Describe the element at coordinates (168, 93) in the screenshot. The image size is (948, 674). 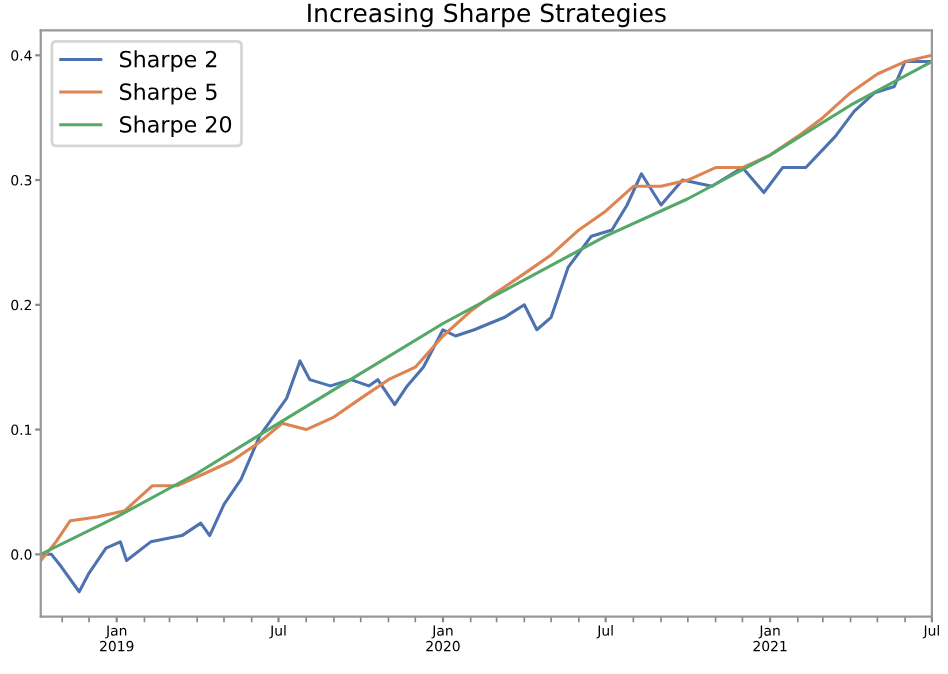
I see `legend-label: Sharpe 5` at that location.